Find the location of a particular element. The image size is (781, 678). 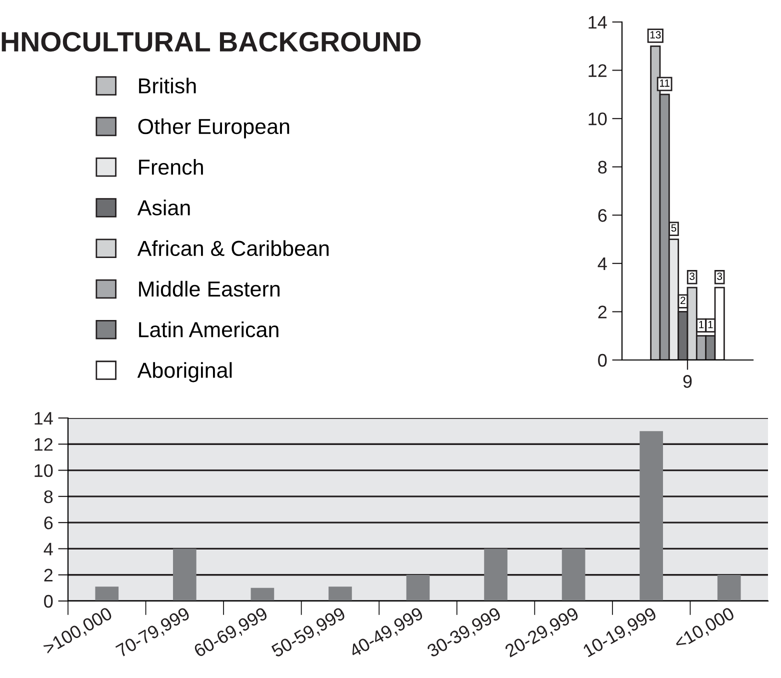

data-label: 5 is located at coordinates (673, 228).